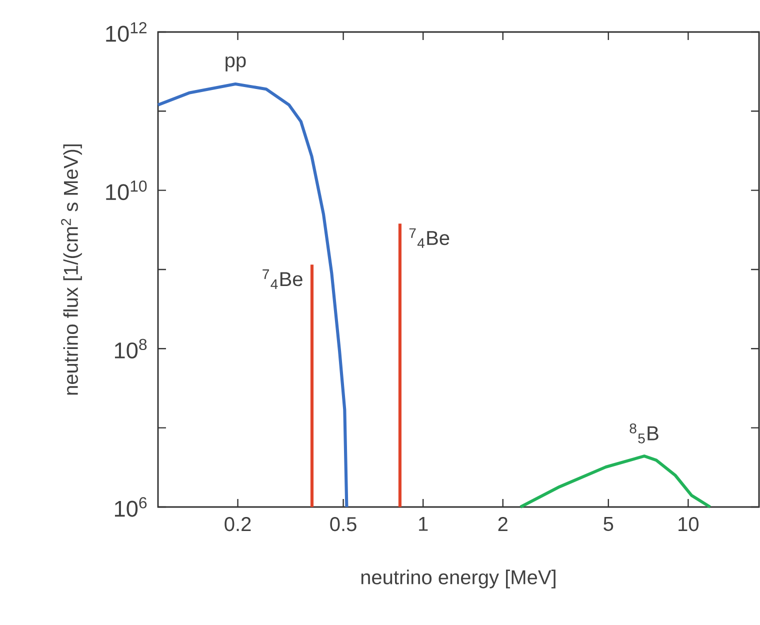 This screenshot has width=760, height=625. I want to click on x-tick-label: 0.2, so click(237, 524).